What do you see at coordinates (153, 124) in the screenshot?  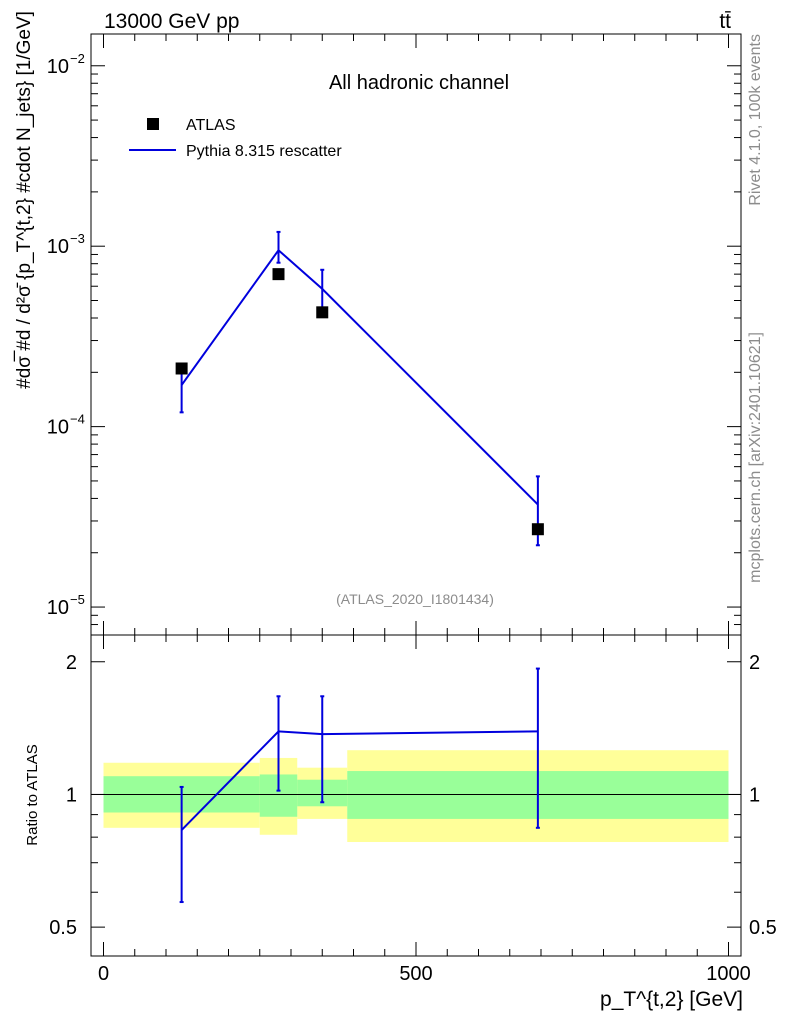 I see `legend-atlas-marker` at bounding box center [153, 124].